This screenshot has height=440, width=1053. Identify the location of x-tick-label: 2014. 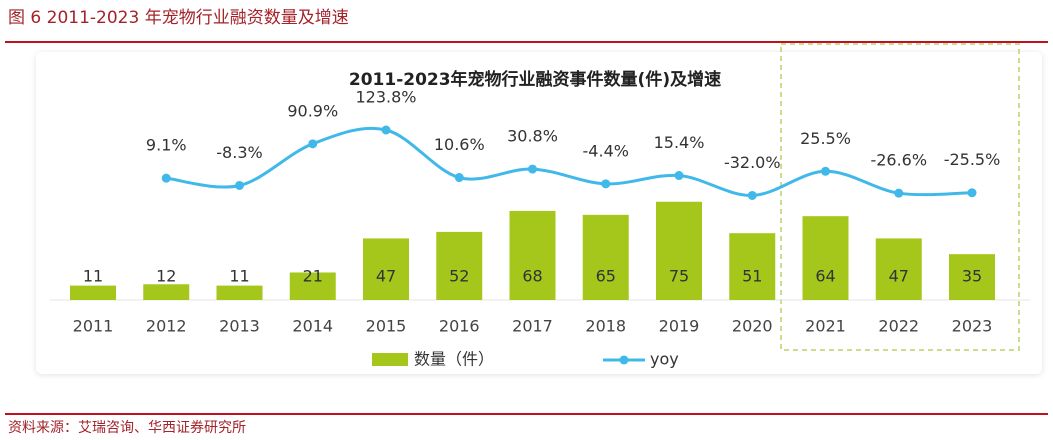
(312, 326).